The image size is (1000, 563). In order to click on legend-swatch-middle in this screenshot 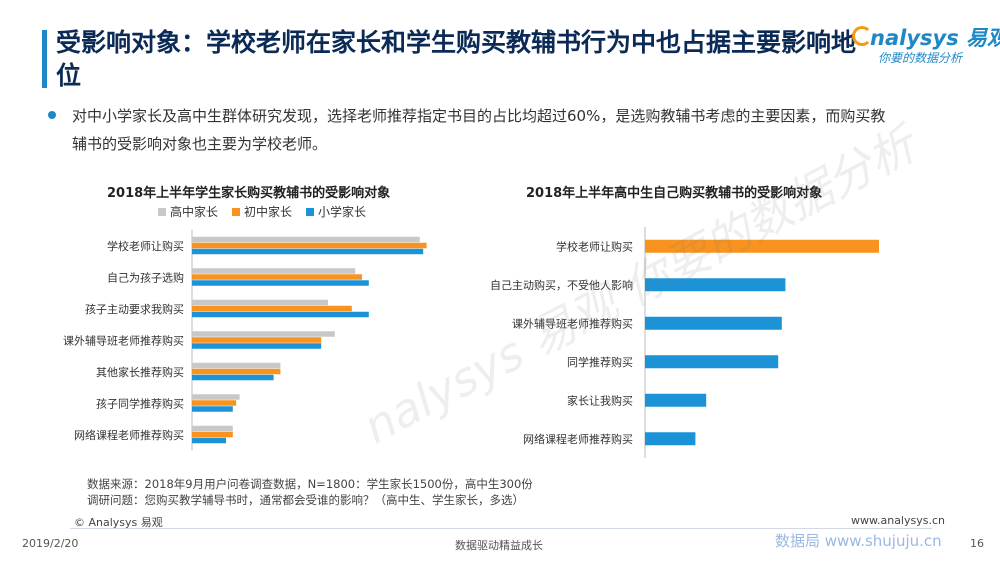, I will do `click(236, 211)`.